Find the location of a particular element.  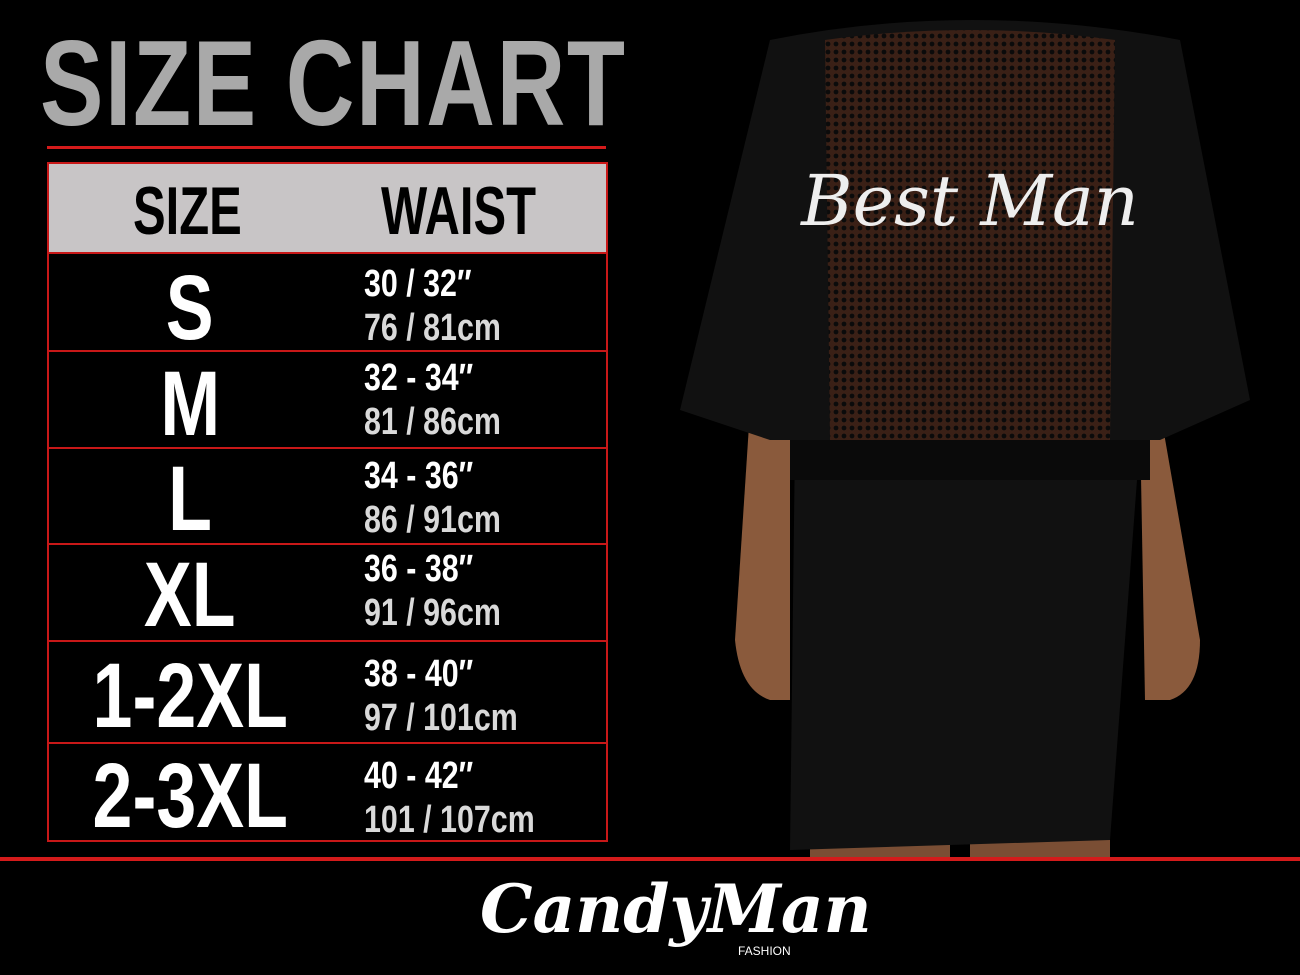

size-label: L is located at coordinates (190, 499).